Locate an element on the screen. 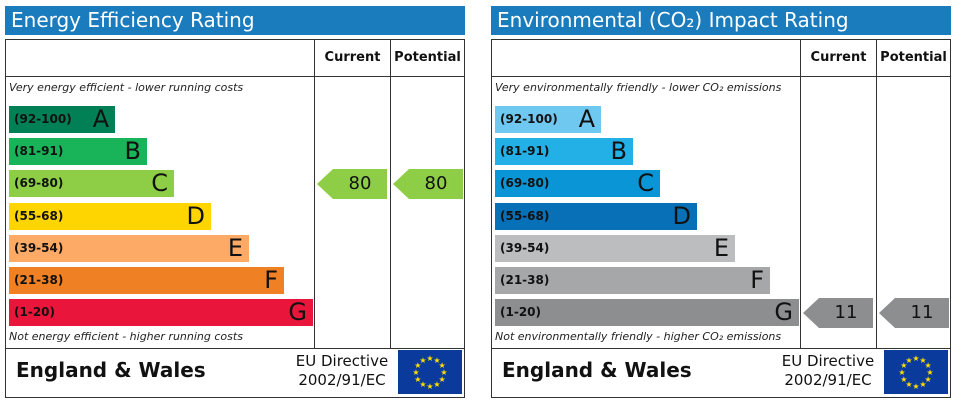  current-rating-value: 80 is located at coordinates (360, 183).